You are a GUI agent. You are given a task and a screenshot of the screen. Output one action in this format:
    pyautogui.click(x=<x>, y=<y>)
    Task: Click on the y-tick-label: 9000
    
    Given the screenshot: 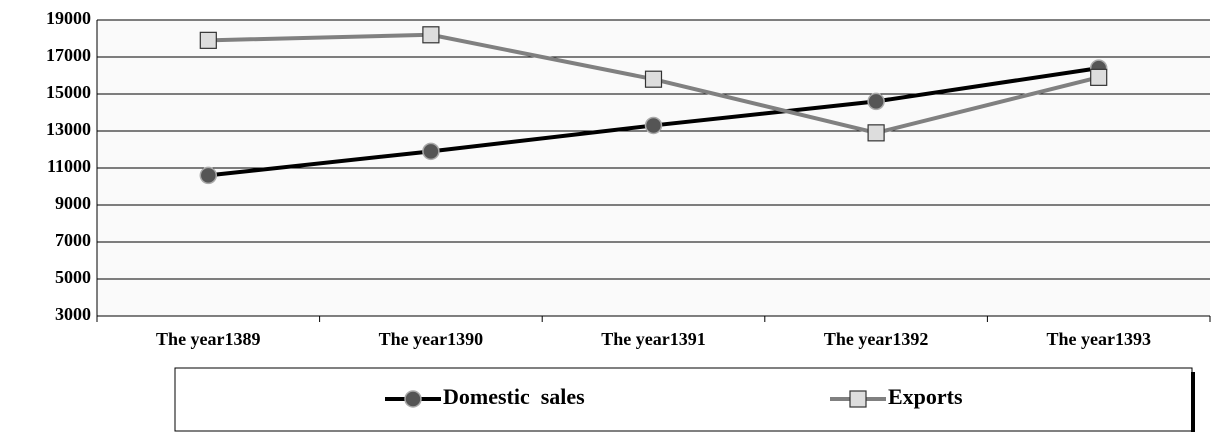 What is the action you would take?
    pyautogui.click(x=73, y=203)
    